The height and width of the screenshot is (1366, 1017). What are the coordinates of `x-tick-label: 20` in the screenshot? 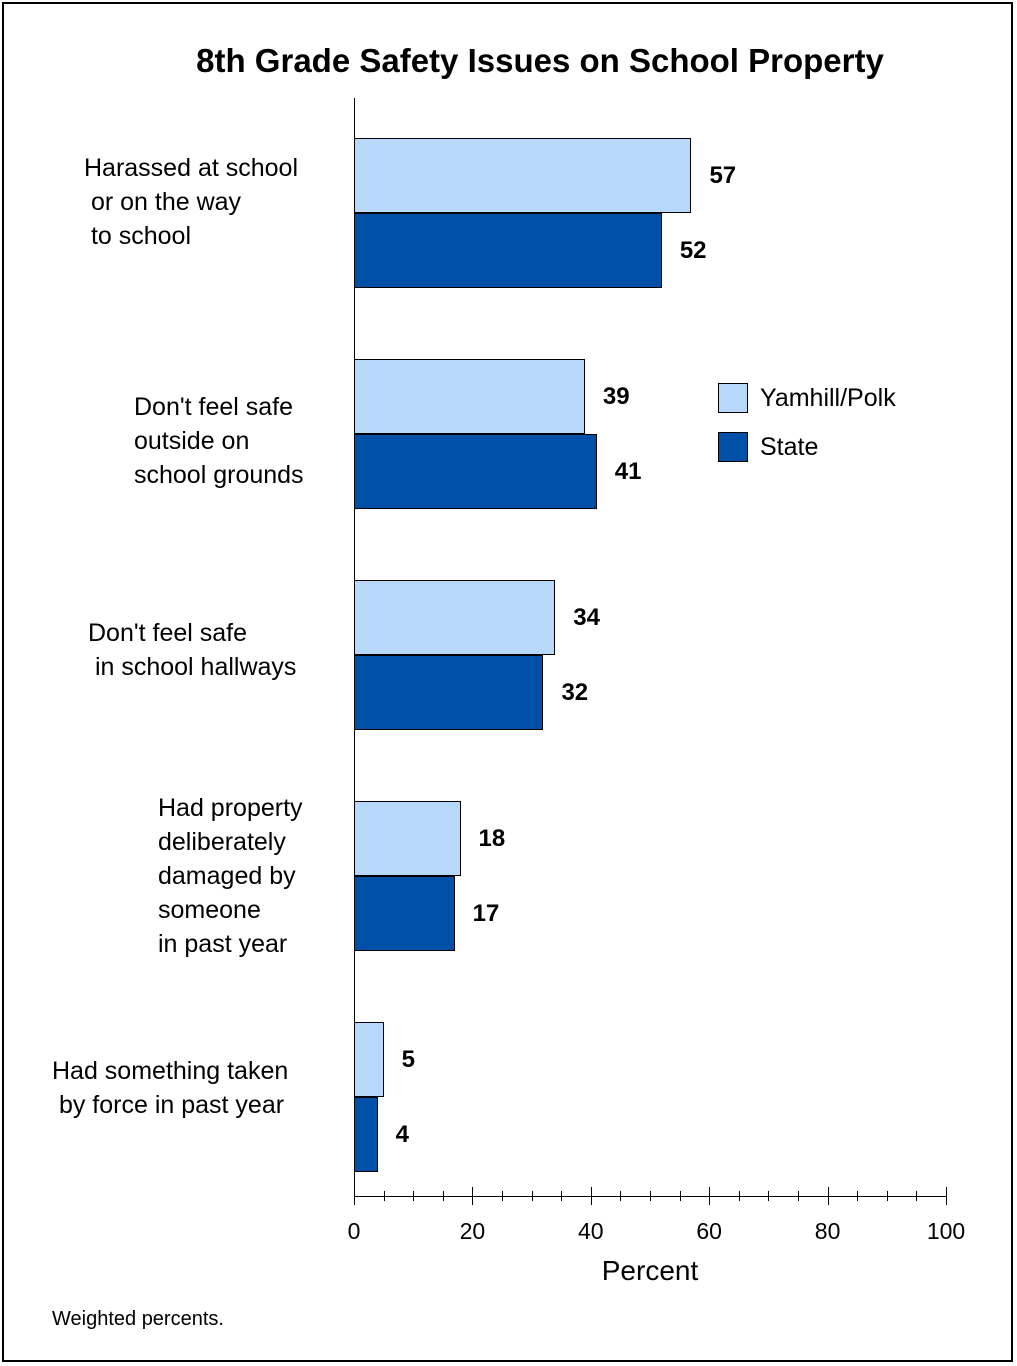 It's located at (472, 1231).